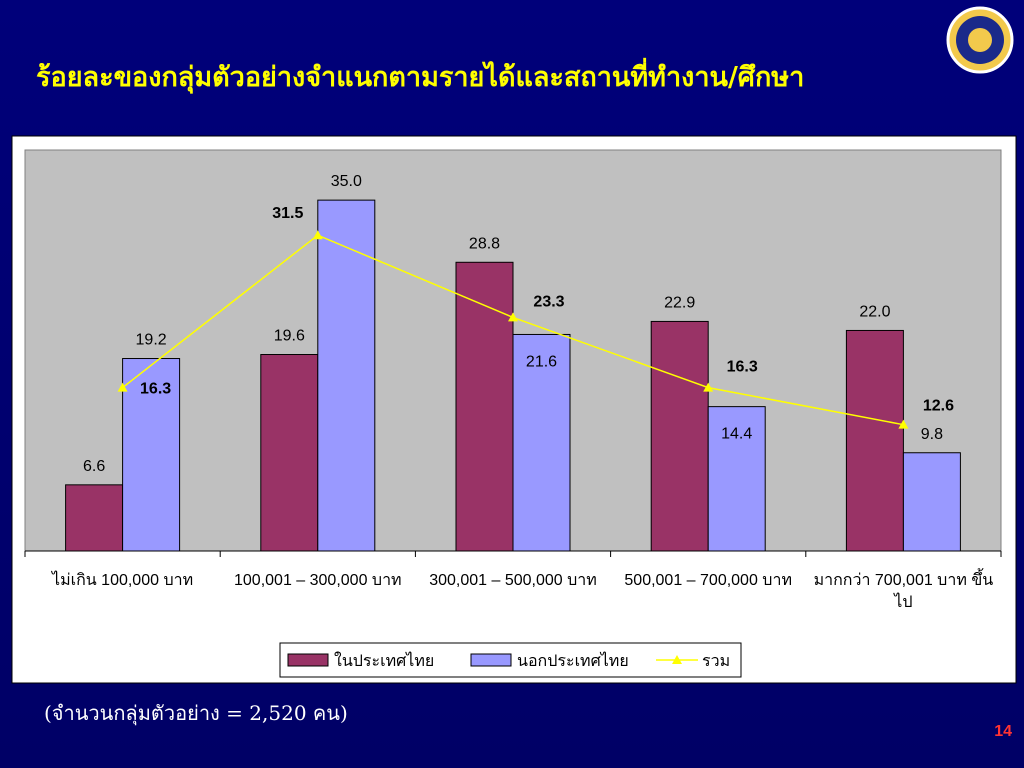  I want to click on legend-label: ในประเทศไทย, so click(384, 660).